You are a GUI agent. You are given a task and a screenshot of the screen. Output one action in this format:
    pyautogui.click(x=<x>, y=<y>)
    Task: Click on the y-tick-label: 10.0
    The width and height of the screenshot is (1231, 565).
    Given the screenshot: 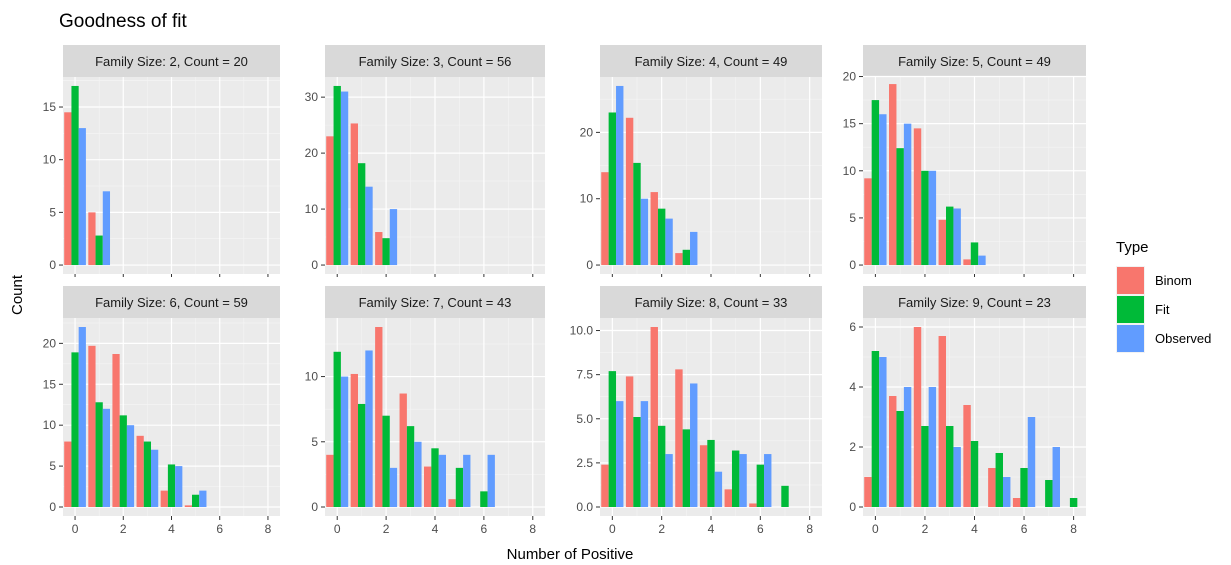 What is the action you would take?
    pyautogui.click(x=582, y=331)
    